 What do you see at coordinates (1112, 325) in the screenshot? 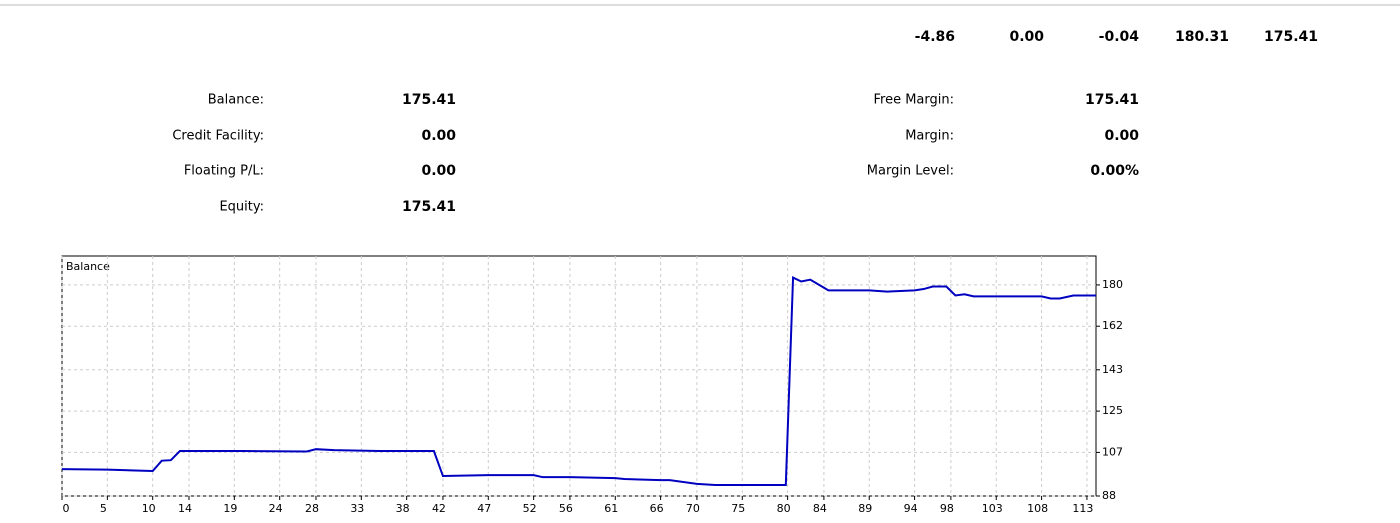
I see `y-tick-label: 162` at bounding box center [1112, 325].